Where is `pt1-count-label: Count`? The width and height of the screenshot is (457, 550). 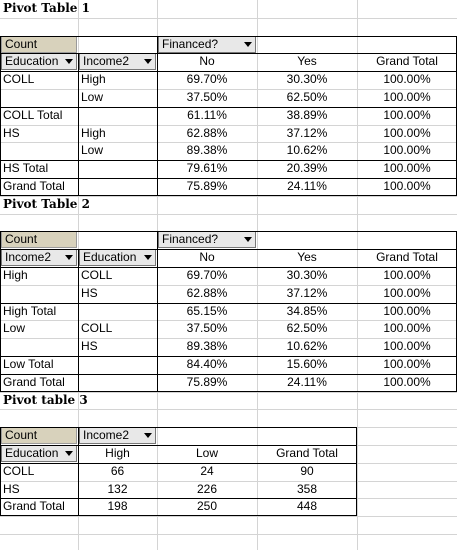 pt1-count-label: Count is located at coordinates (39, 44).